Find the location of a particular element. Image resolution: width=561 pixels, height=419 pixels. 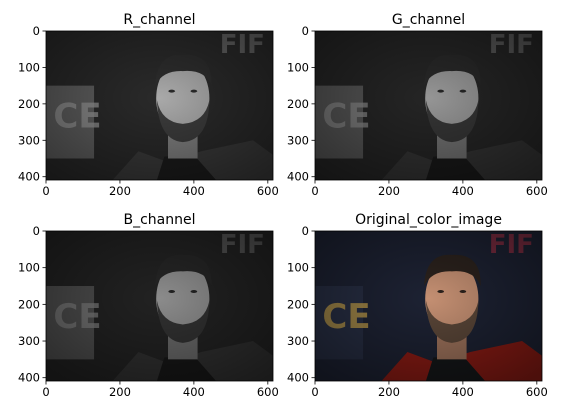

subplot-title: B_channel is located at coordinates (159, 220).